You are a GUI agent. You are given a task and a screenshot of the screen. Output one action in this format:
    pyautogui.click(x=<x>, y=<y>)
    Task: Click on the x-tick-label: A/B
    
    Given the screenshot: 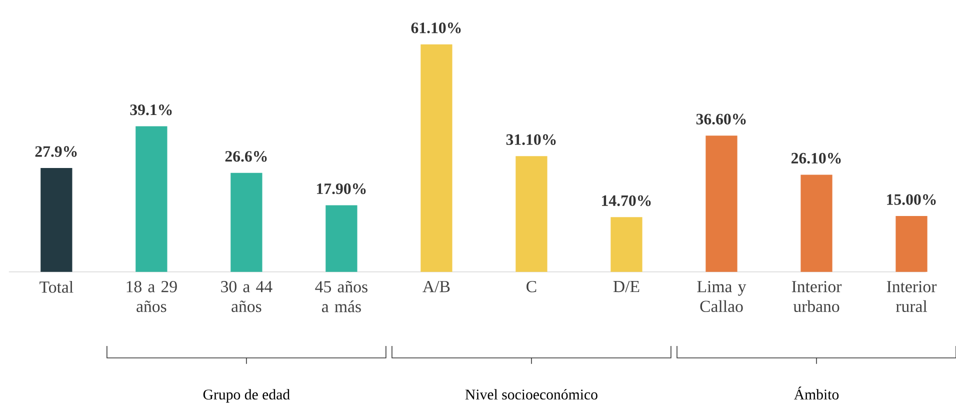 What is the action you would take?
    pyautogui.click(x=436, y=286)
    